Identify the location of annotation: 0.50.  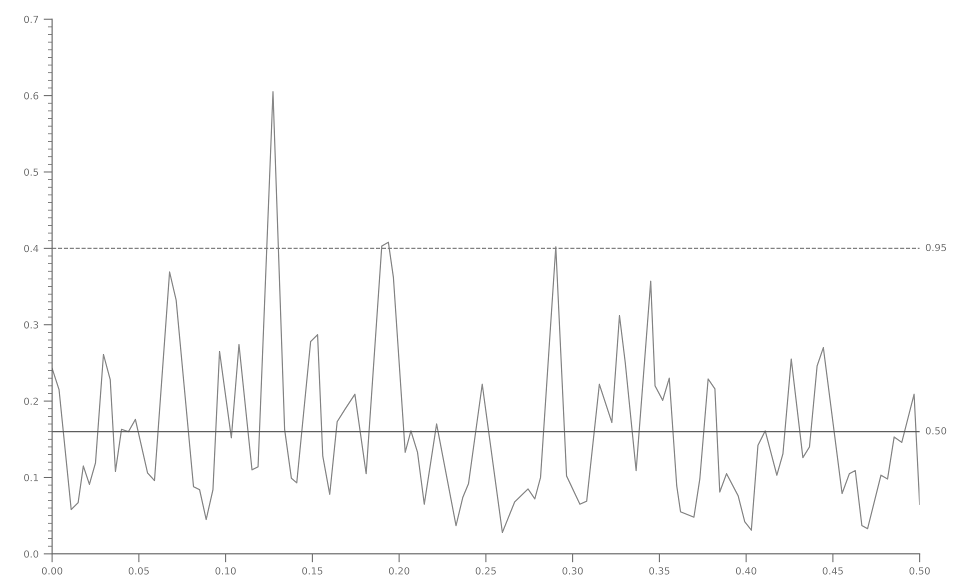
(936, 430).